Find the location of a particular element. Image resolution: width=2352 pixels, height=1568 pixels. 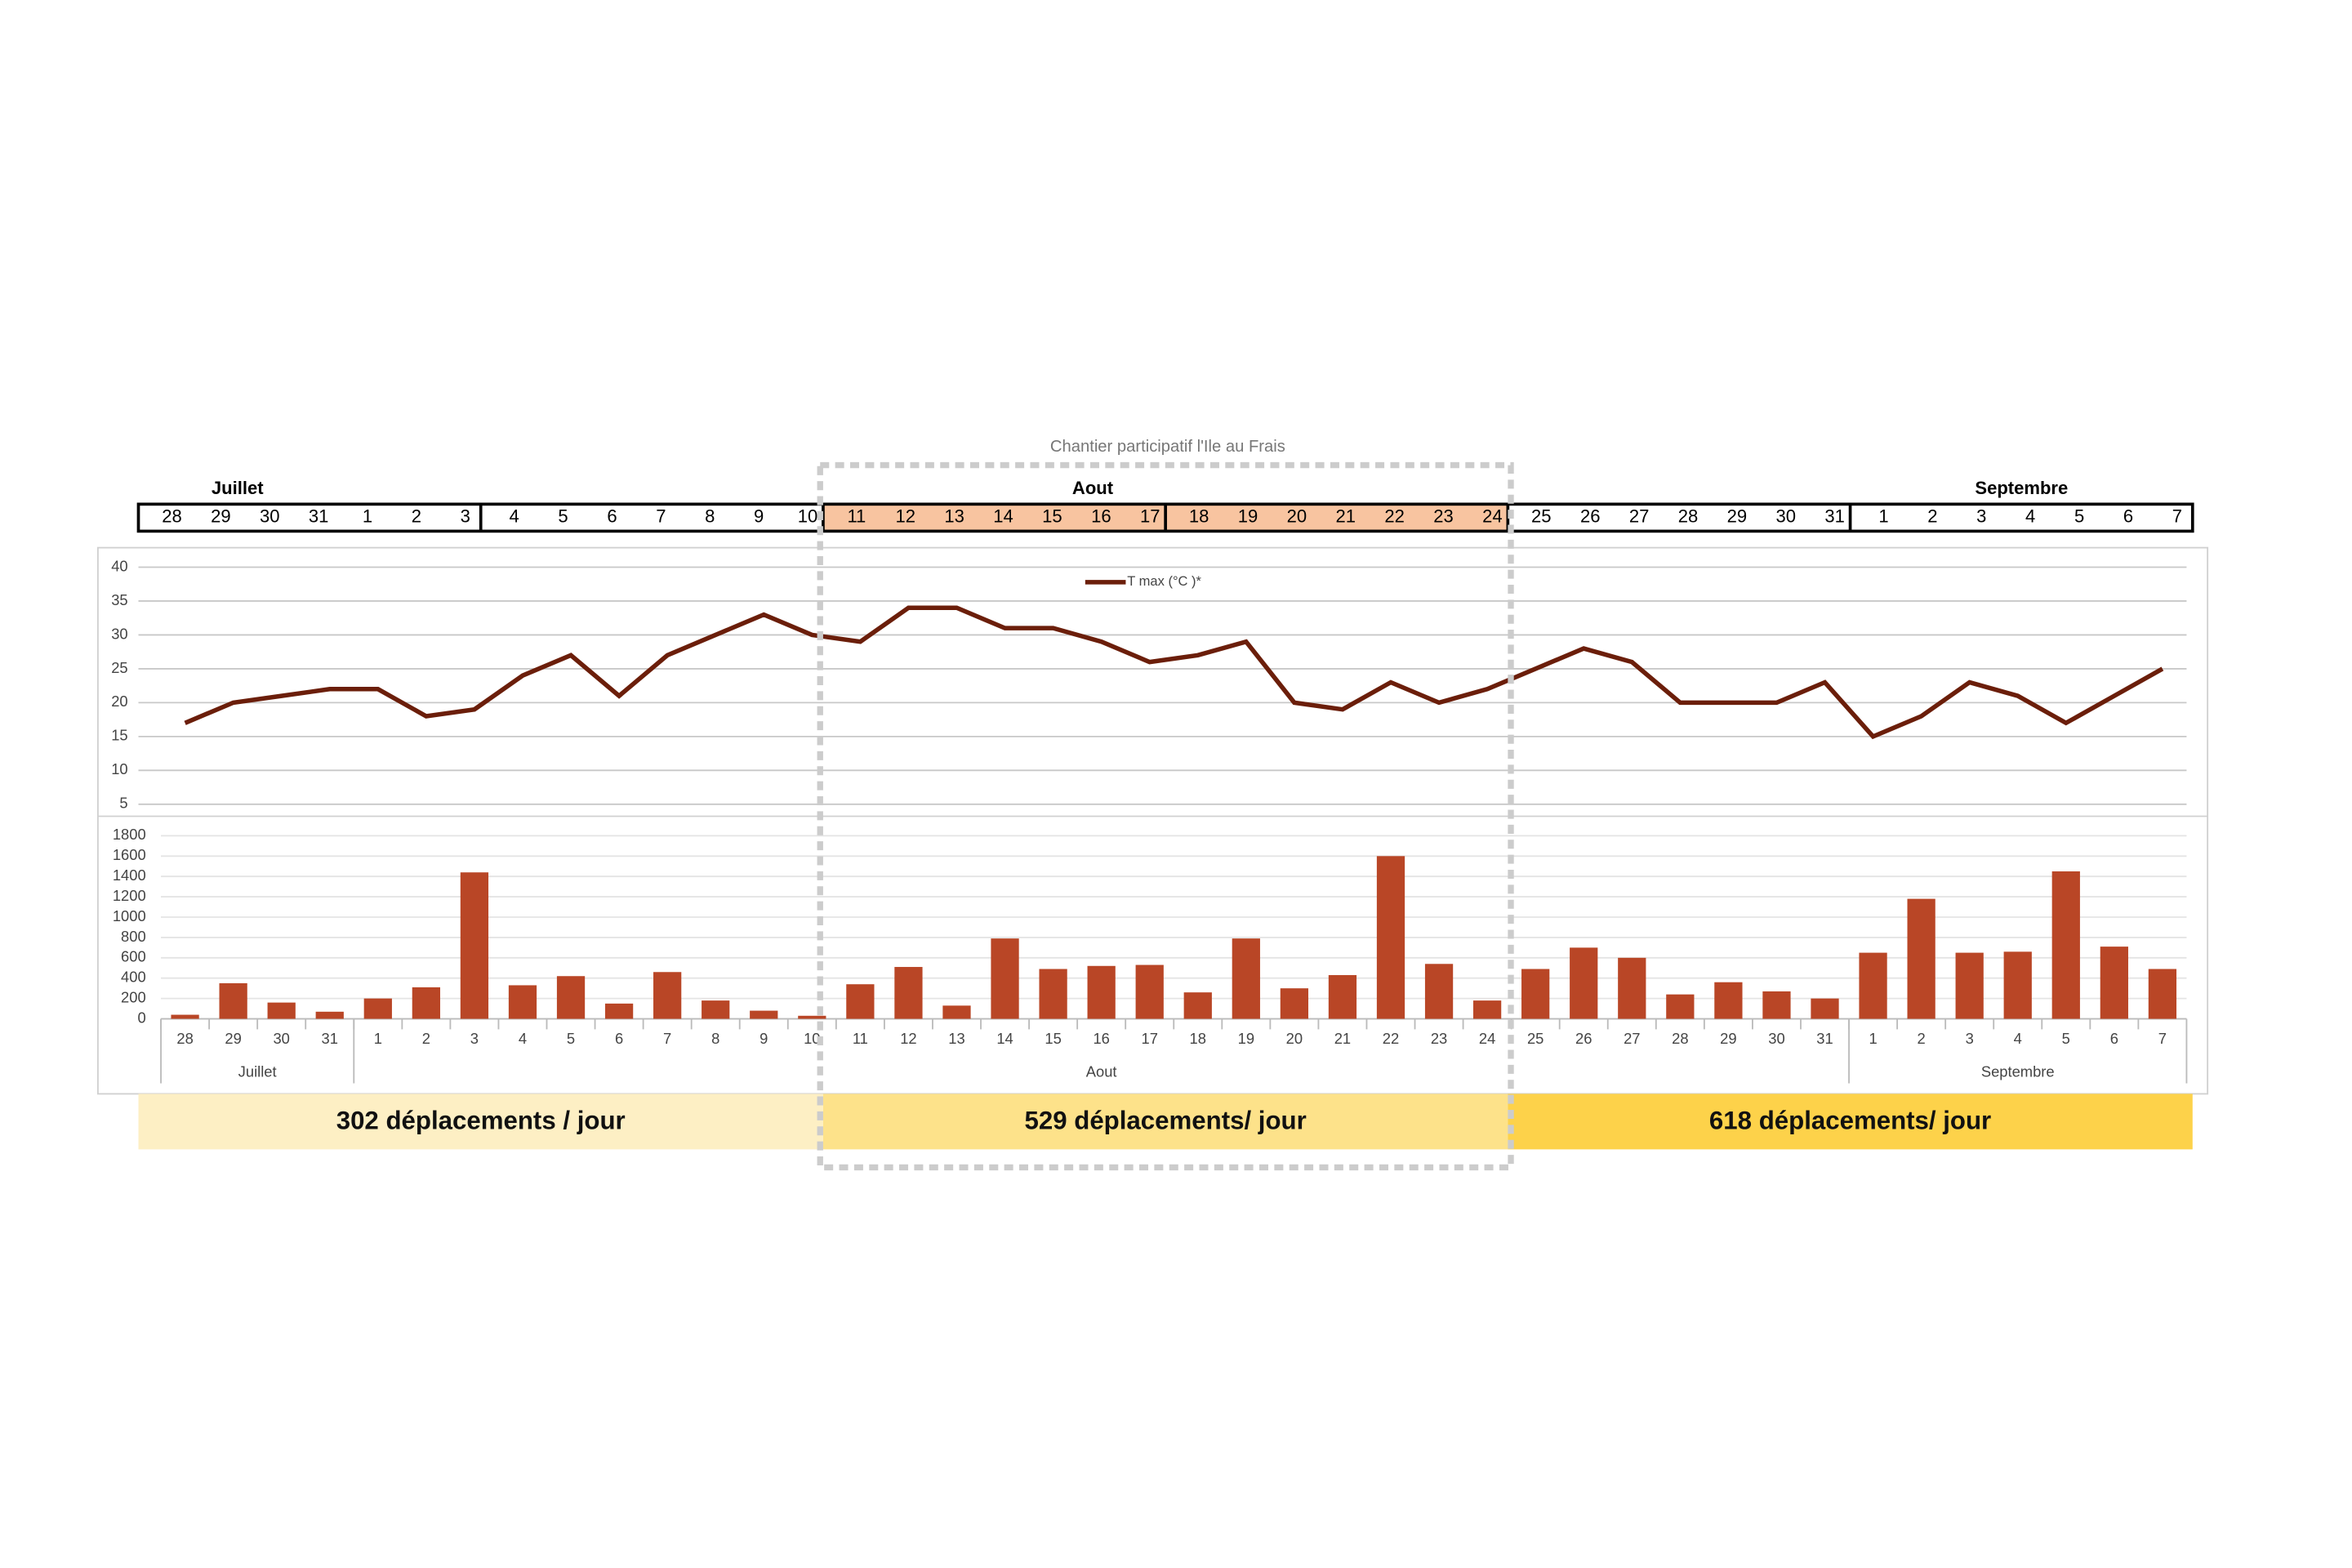

calendar-day: 24 is located at coordinates (1492, 516).